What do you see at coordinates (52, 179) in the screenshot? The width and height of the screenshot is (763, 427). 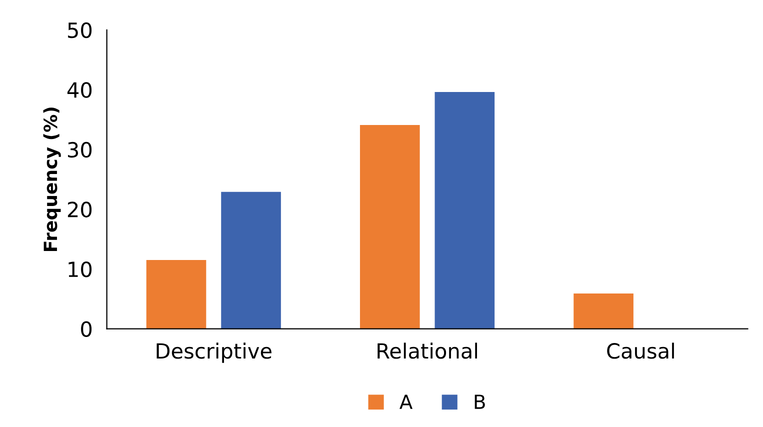 I see `y-axis-title: Frequency (%)` at bounding box center [52, 179].